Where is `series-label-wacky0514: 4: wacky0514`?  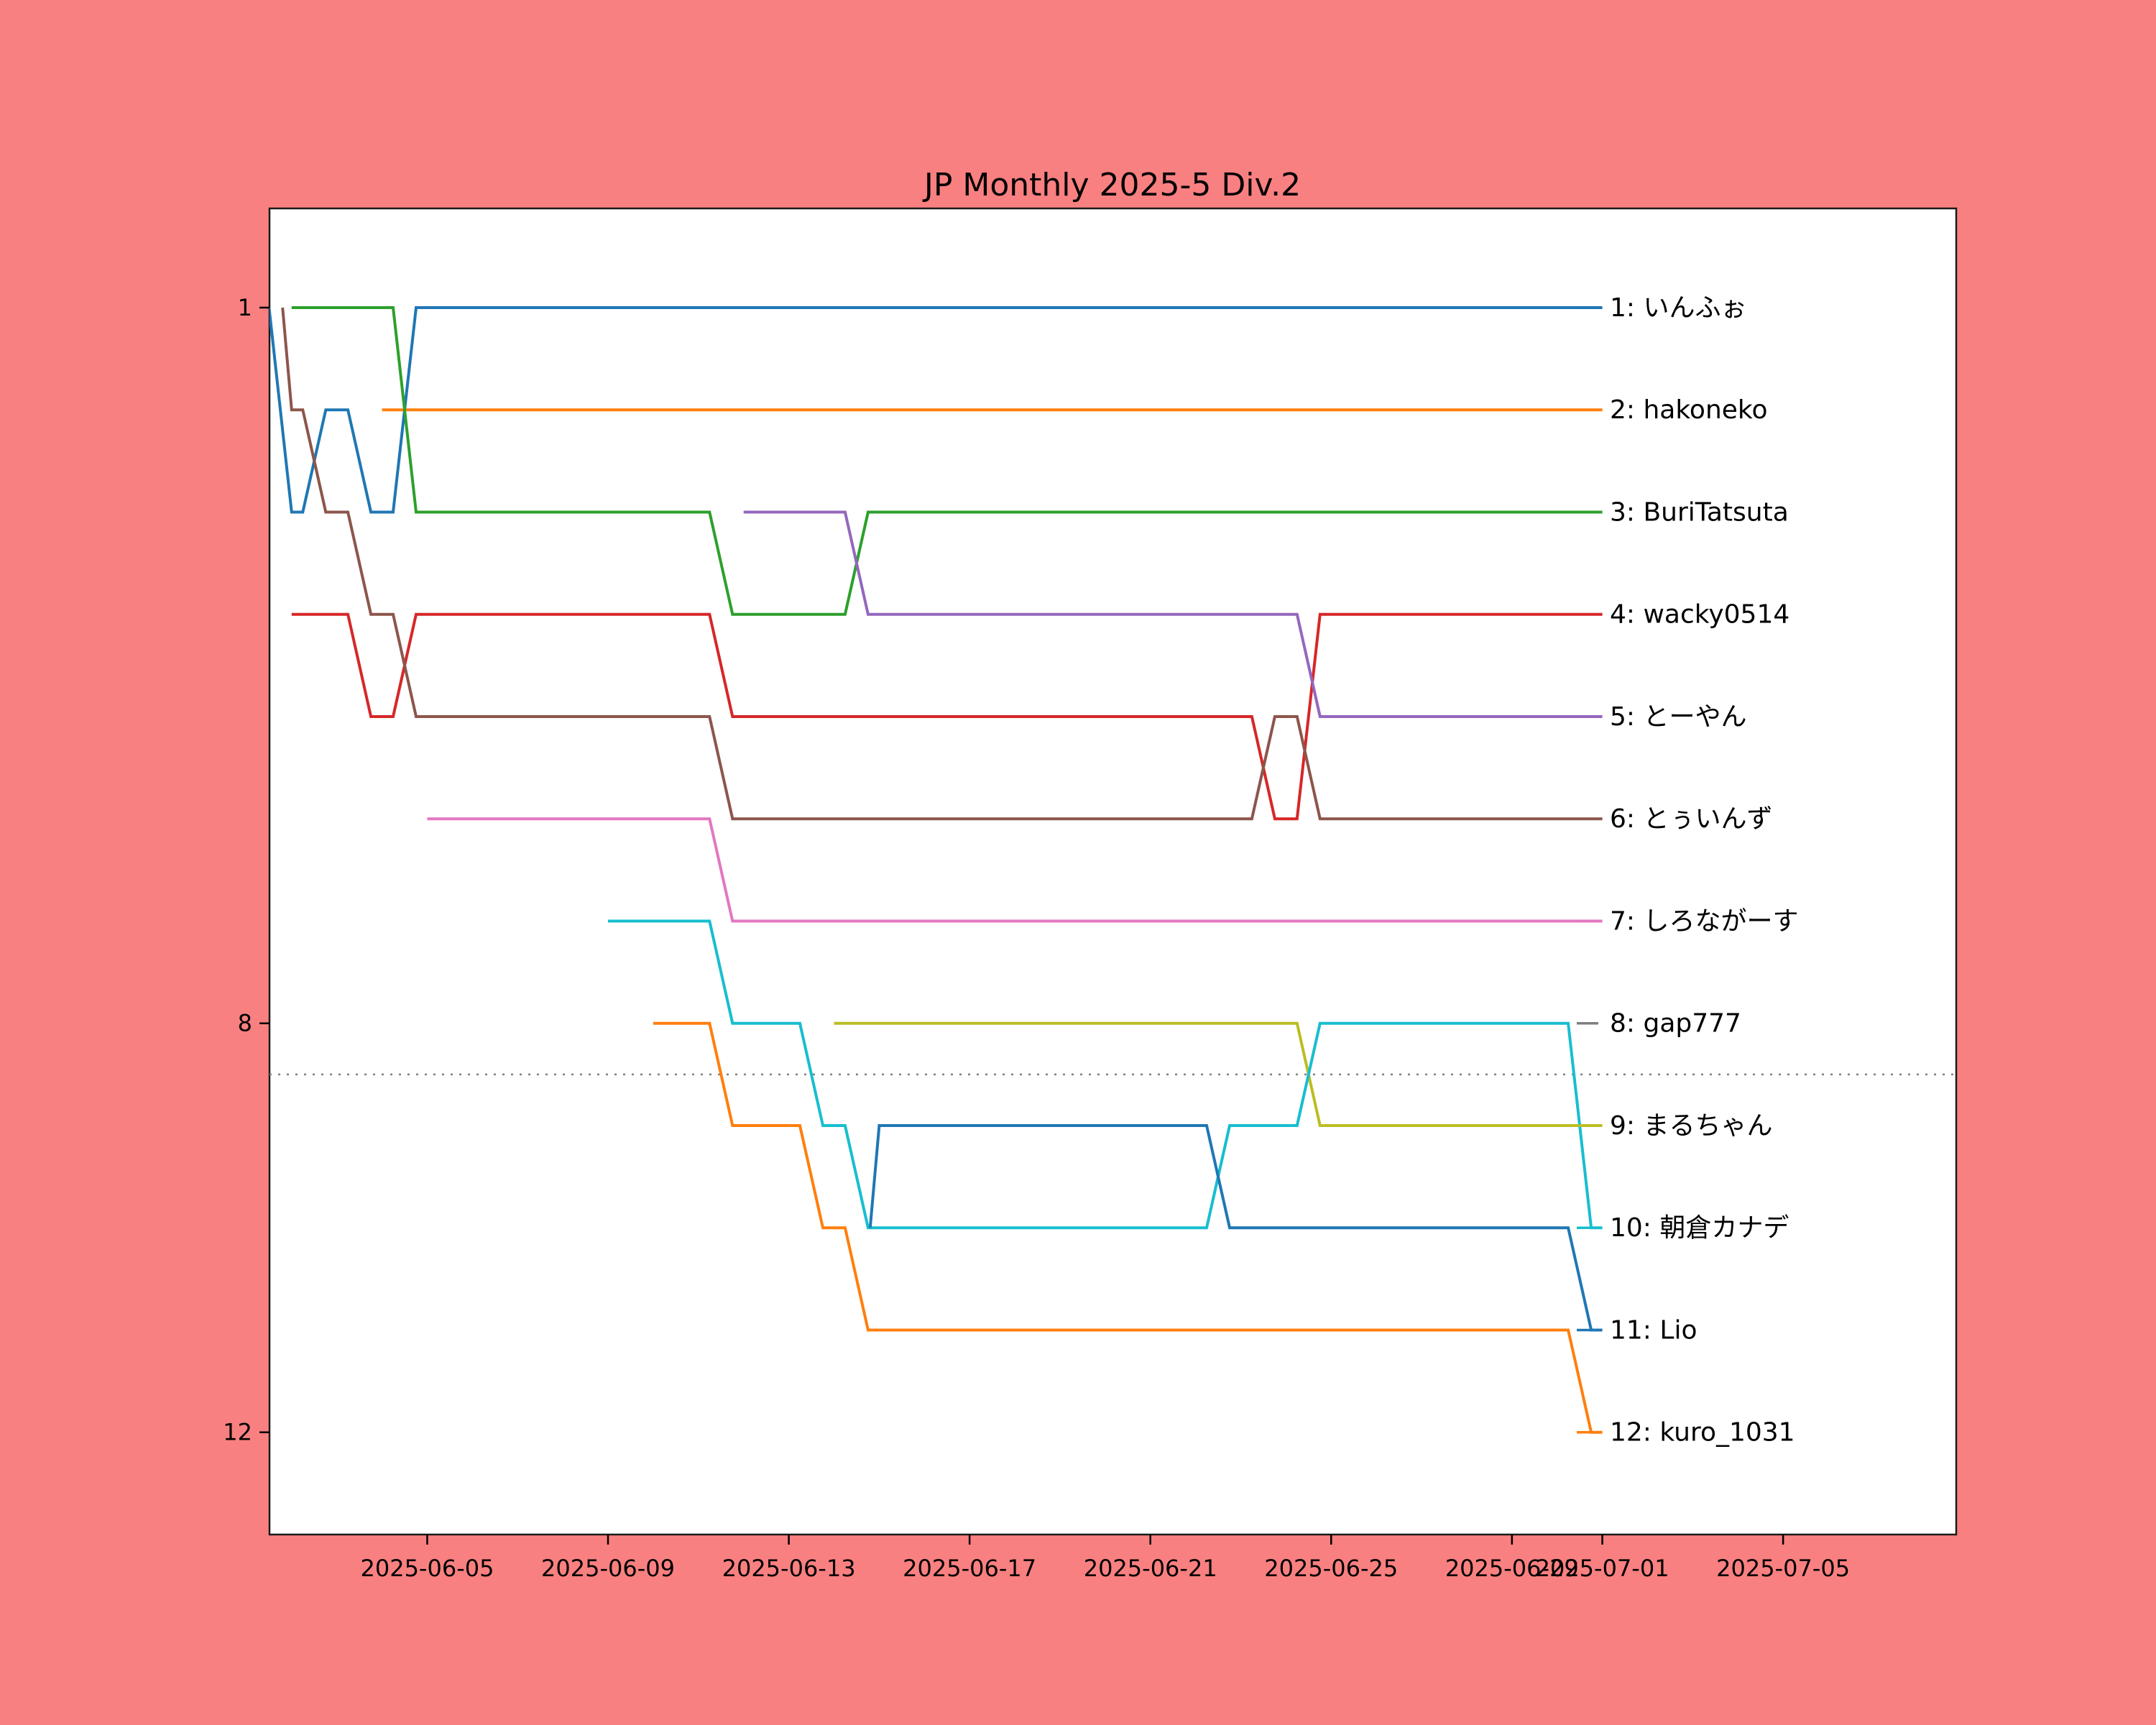
series-label-wacky0514: 4: wacky0514 is located at coordinates (1699, 615).